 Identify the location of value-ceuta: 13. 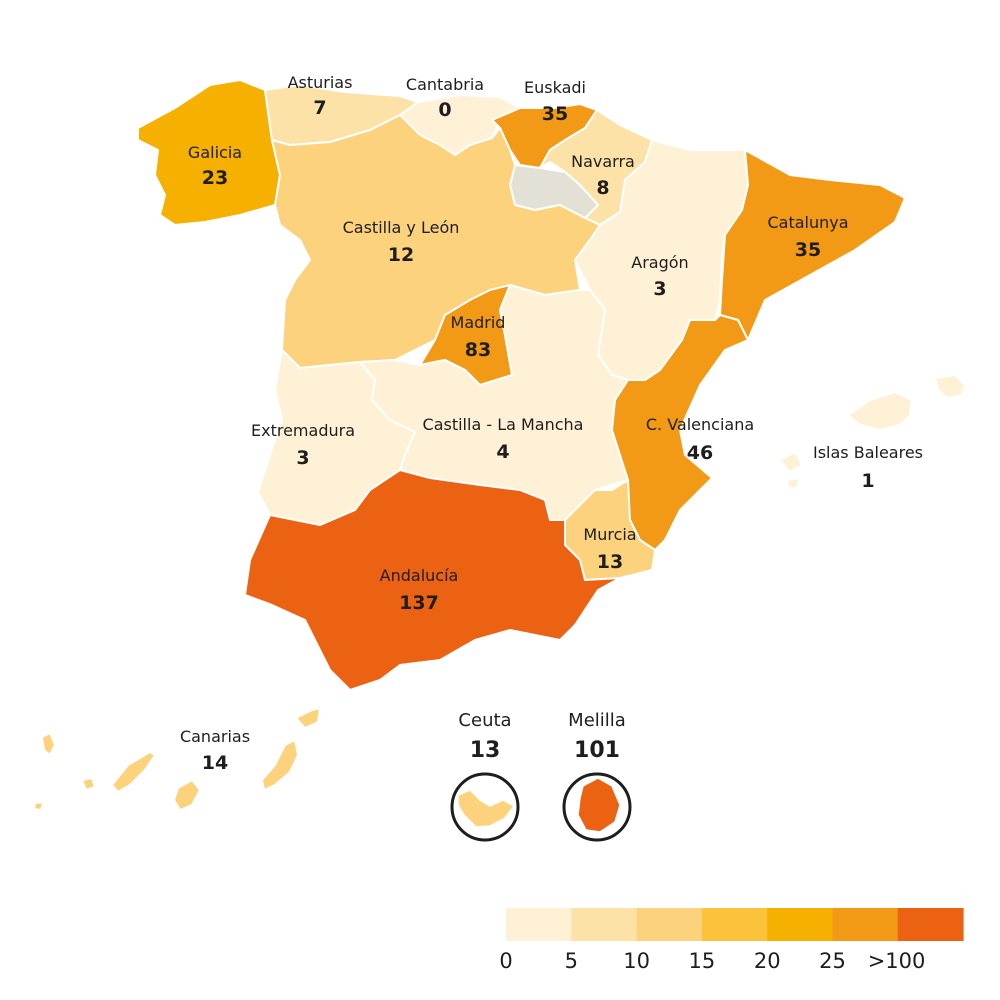
(485, 750).